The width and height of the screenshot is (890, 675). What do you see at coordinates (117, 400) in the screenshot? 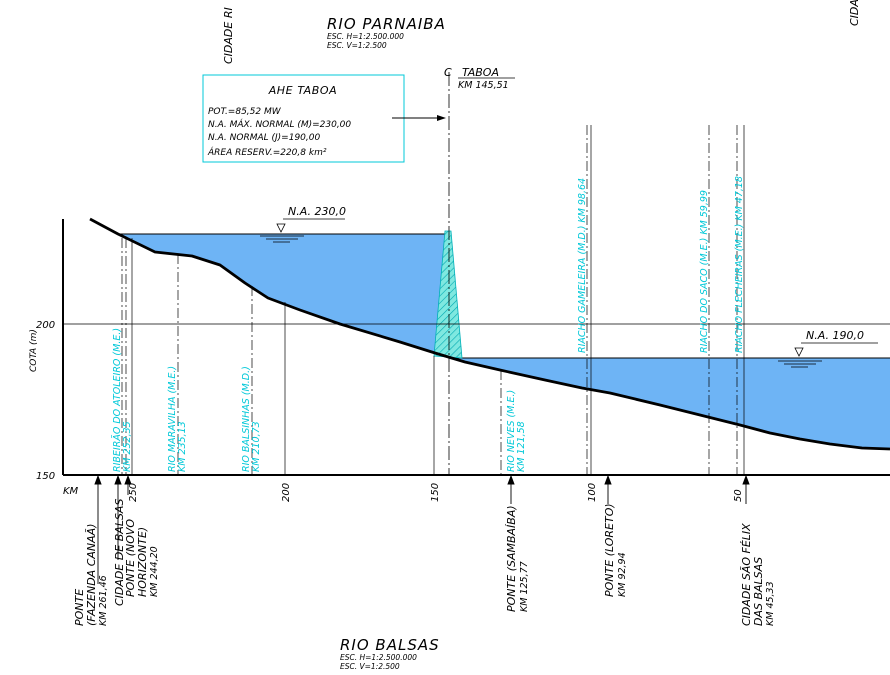
I see `tributary-atoleiro-label: RIBEIRÃO DO ATOLEIRO (M.E.)` at bounding box center [117, 400].